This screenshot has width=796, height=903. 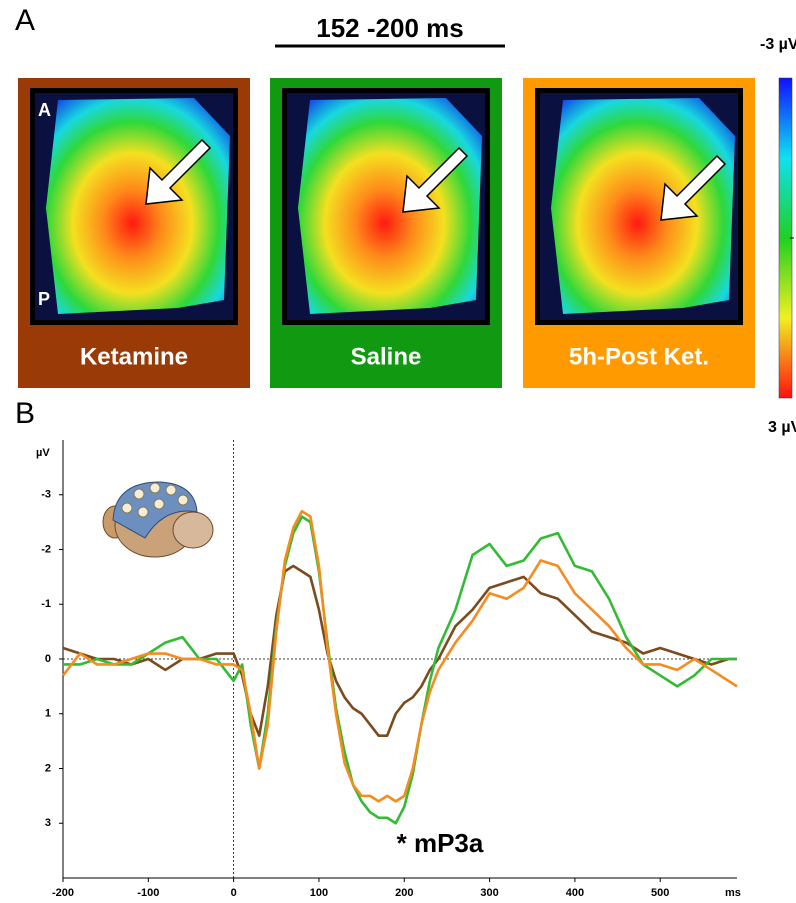 What do you see at coordinates (48, 823) in the screenshot?
I see `y-tick-label: 3` at bounding box center [48, 823].